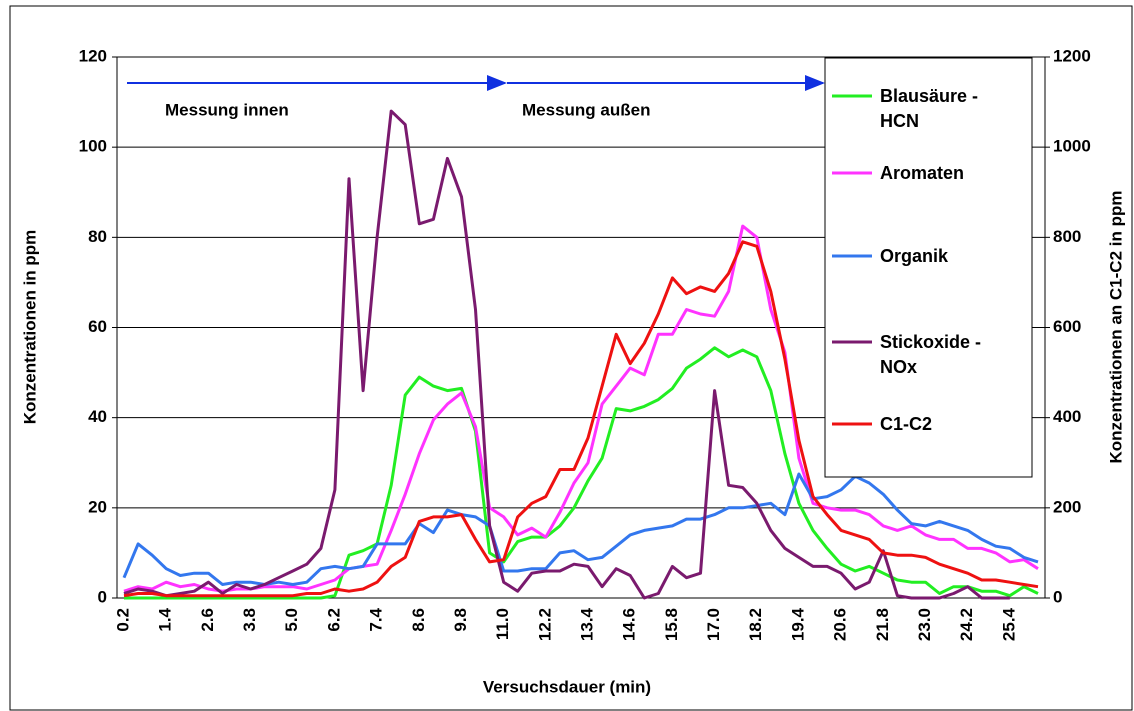 The height and width of the screenshot is (711, 1134). Describe the element at coordinates (587, 624) in the screenshot. I see `x-tick-label: 13.4` at that location.